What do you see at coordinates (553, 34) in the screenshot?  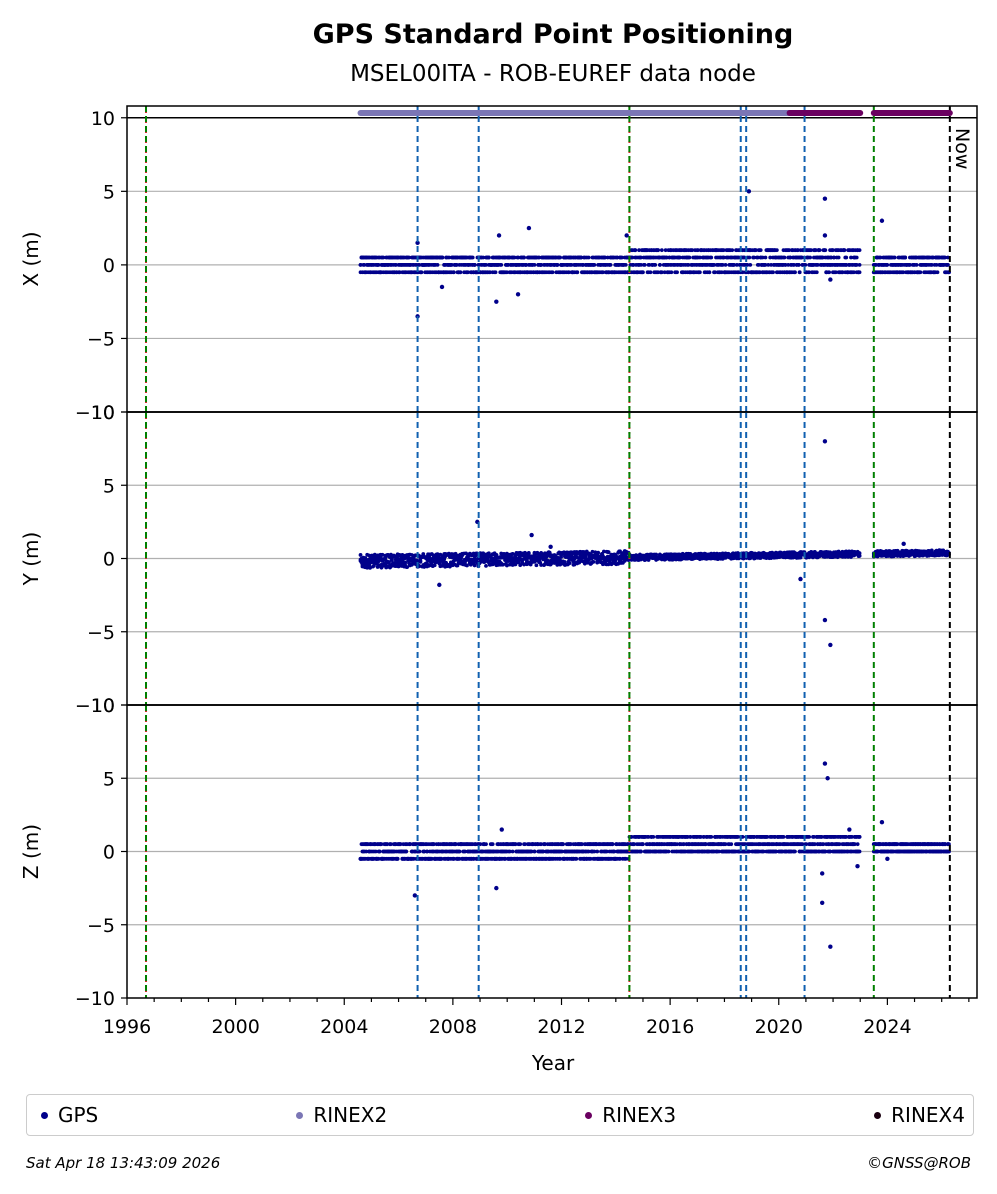 I see `chart-title: GPS Standard Point Positioning` at bounding box center [553, 34].